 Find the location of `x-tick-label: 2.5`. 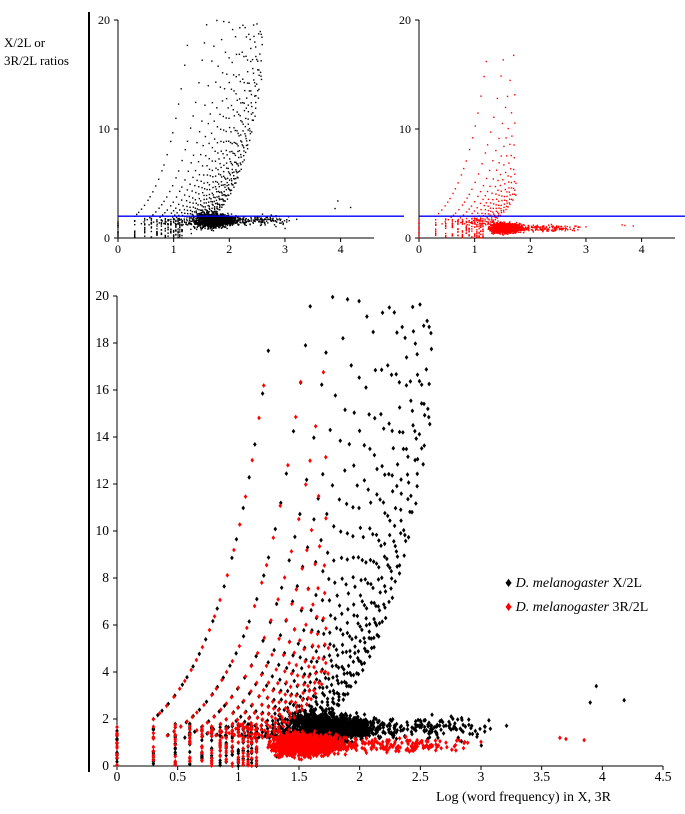

x-tick-label: 2.5 is located at coordinates (420, 776).